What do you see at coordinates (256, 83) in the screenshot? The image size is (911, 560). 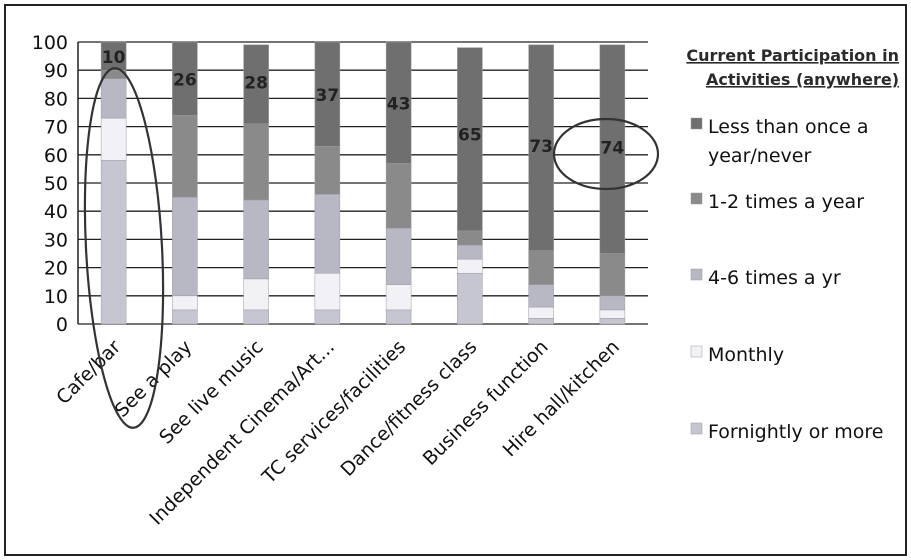 I see `data-label: 28` at bounding box center [256, 83].